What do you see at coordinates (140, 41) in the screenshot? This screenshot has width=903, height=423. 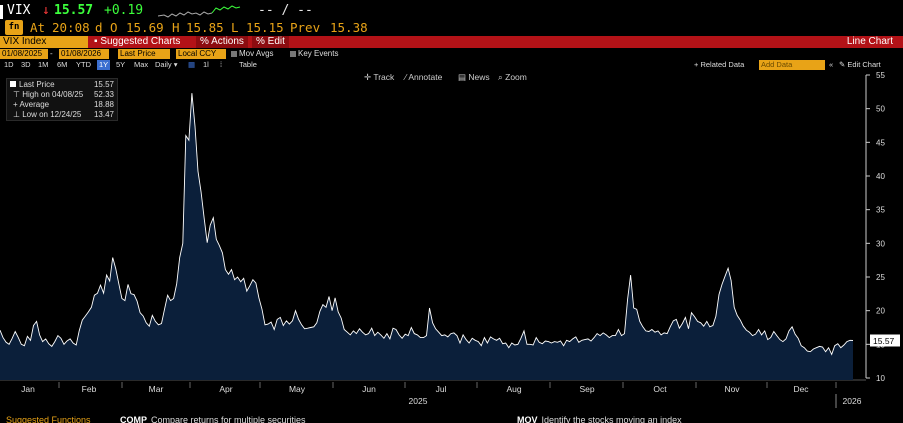 I see `suggested-charts-label: Suggested Charts` at bounding box center [140, 41].